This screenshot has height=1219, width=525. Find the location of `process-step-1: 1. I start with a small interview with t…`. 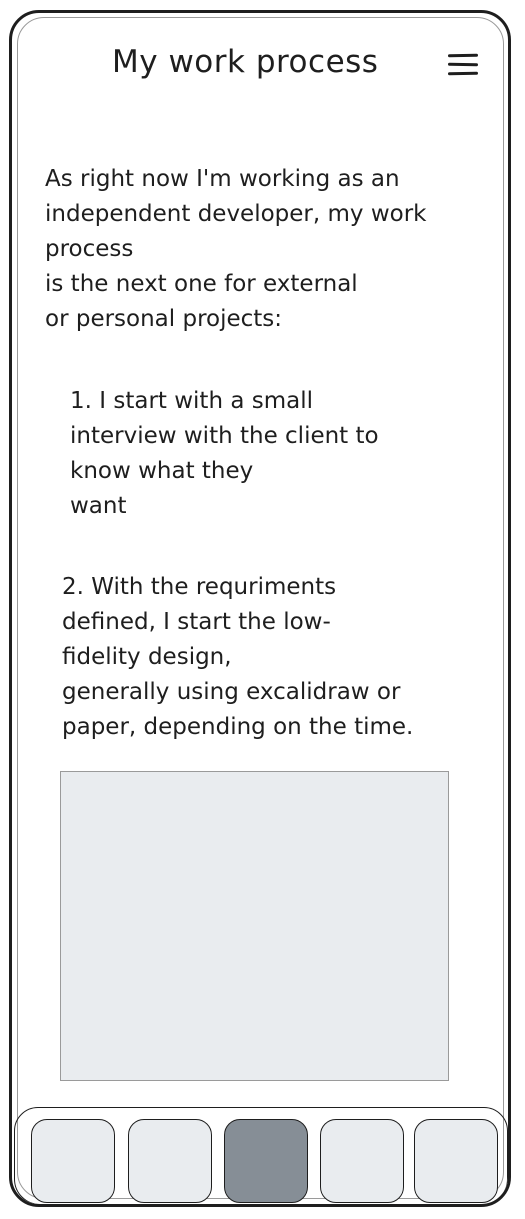

process-step-1: 1. I start with a small interview with t… is located at coordinates (224, 453).